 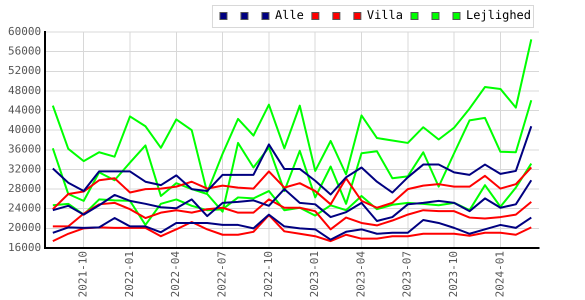 I want to click on x-tick-label: 2023-01, so click(x=315, y=274).